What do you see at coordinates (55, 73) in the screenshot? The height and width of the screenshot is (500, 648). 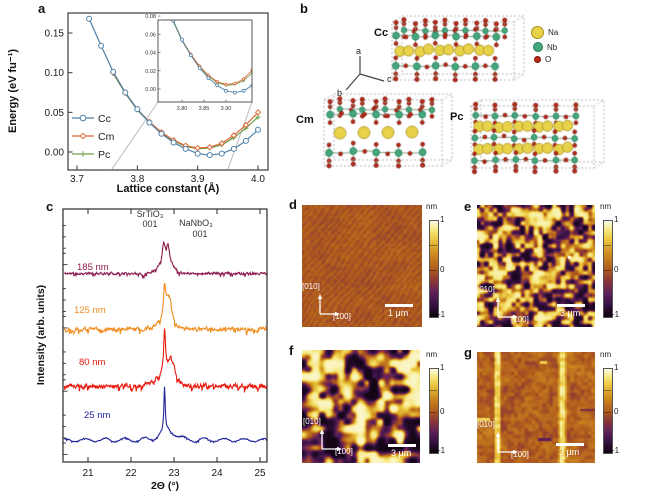 I see `svg-text: 0.10` at bounding box center [55, 73].